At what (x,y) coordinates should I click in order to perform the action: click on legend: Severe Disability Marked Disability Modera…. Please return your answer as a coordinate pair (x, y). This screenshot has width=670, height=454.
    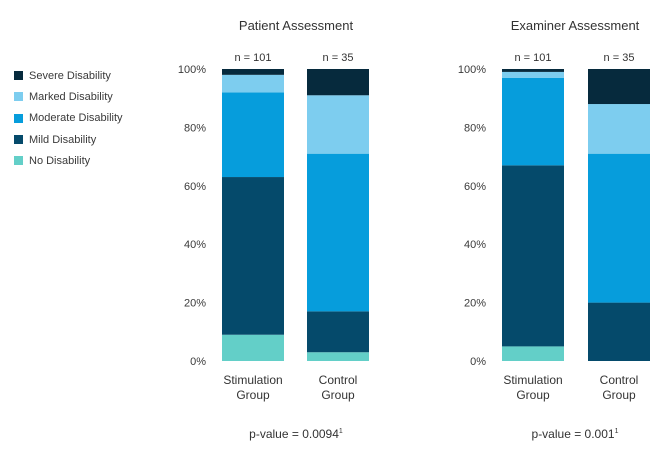
    Looking at the image, I should click on (68, 118).